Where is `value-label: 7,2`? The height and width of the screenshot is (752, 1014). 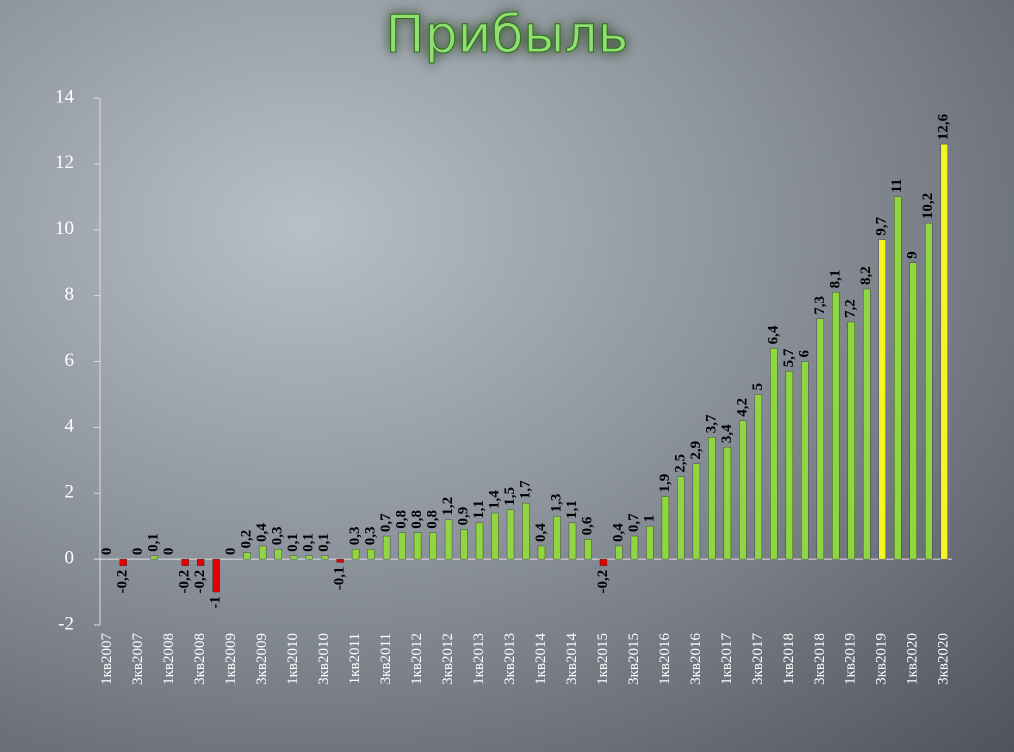
value-label: 7,2 is located at coordinates (851, 308).